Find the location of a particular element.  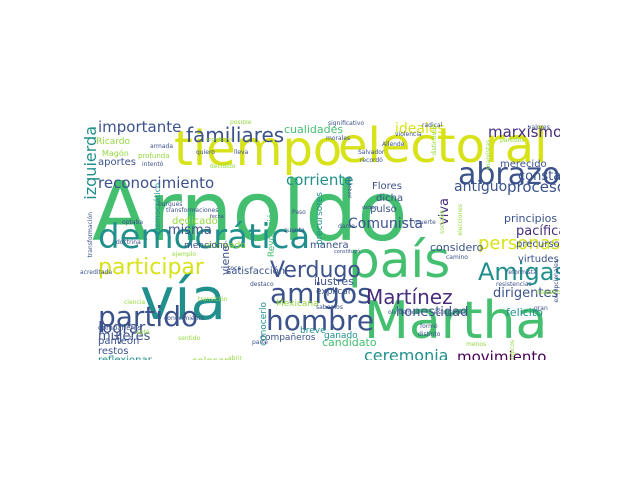

cloud-word: distintivos is located at coordinates (434, 140).